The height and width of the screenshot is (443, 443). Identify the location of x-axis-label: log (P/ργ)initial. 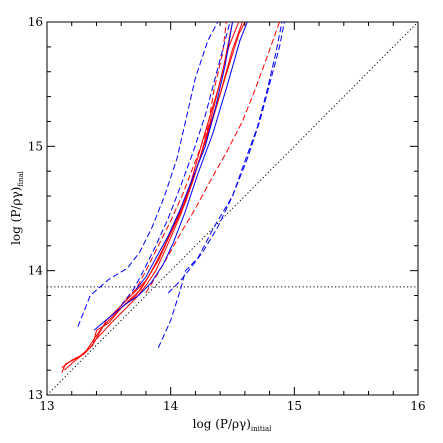
(232, 425).